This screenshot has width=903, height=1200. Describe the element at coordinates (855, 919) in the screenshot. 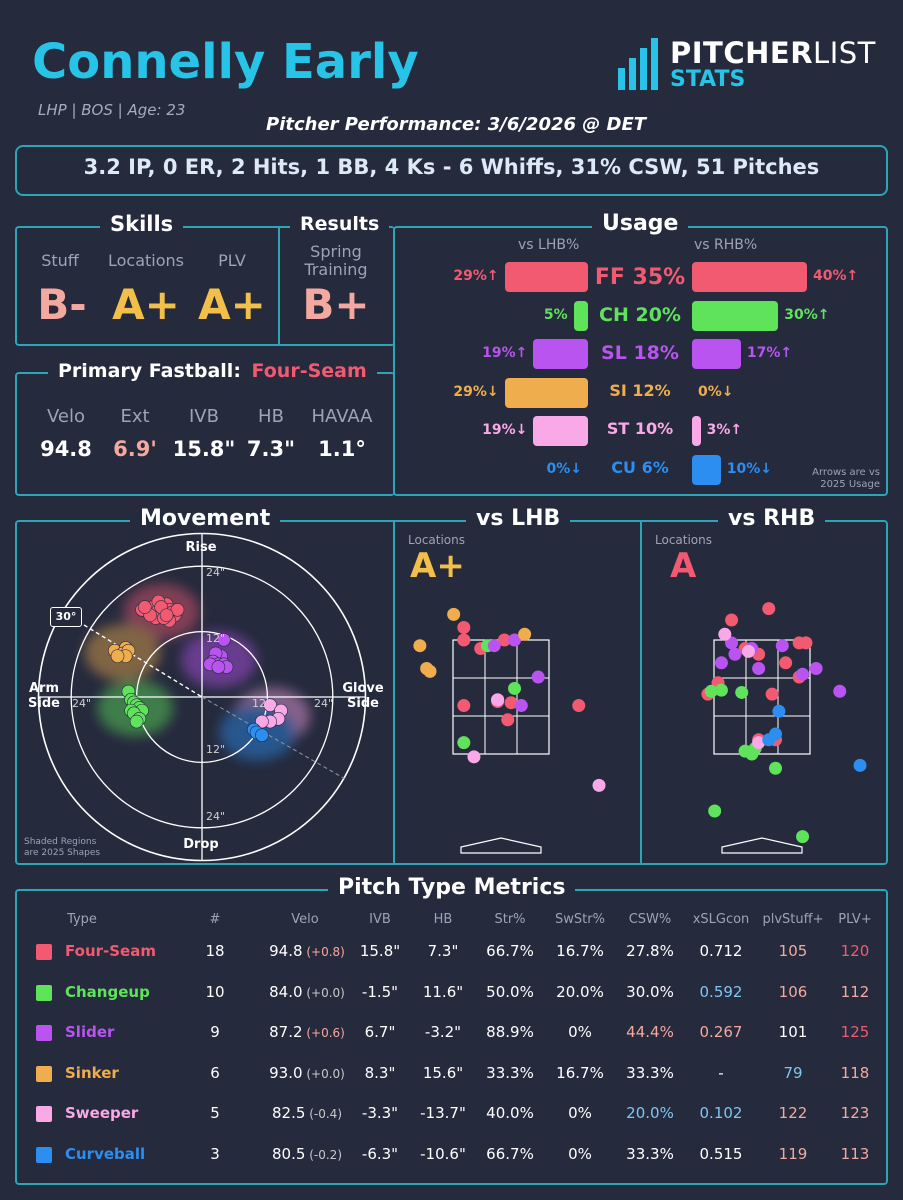

I see `th-plv: PLV+` at that location.